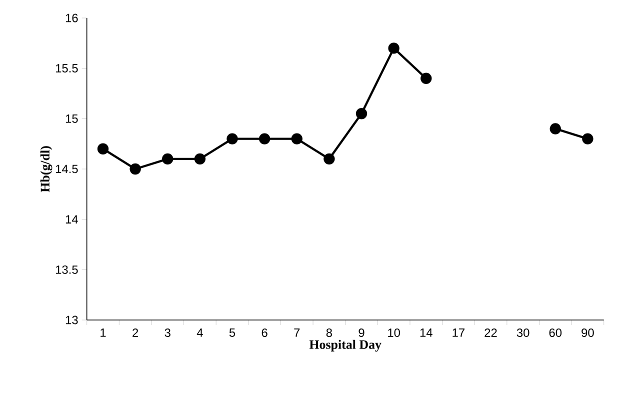 This screenshot has width=627, height=414. I want to click on y-tick-label: 13, so click(72, 320).